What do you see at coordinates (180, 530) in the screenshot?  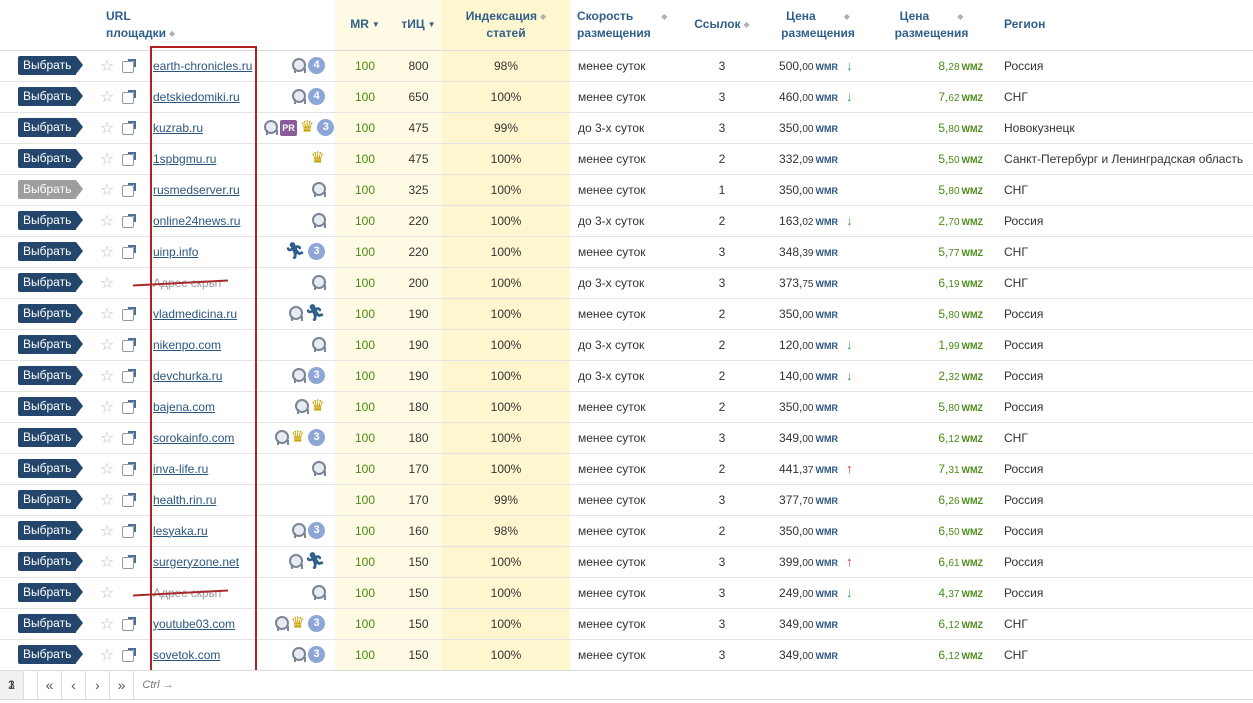 I see `site-url-link: lesyaka.ru` at bounding box center [180, 530].